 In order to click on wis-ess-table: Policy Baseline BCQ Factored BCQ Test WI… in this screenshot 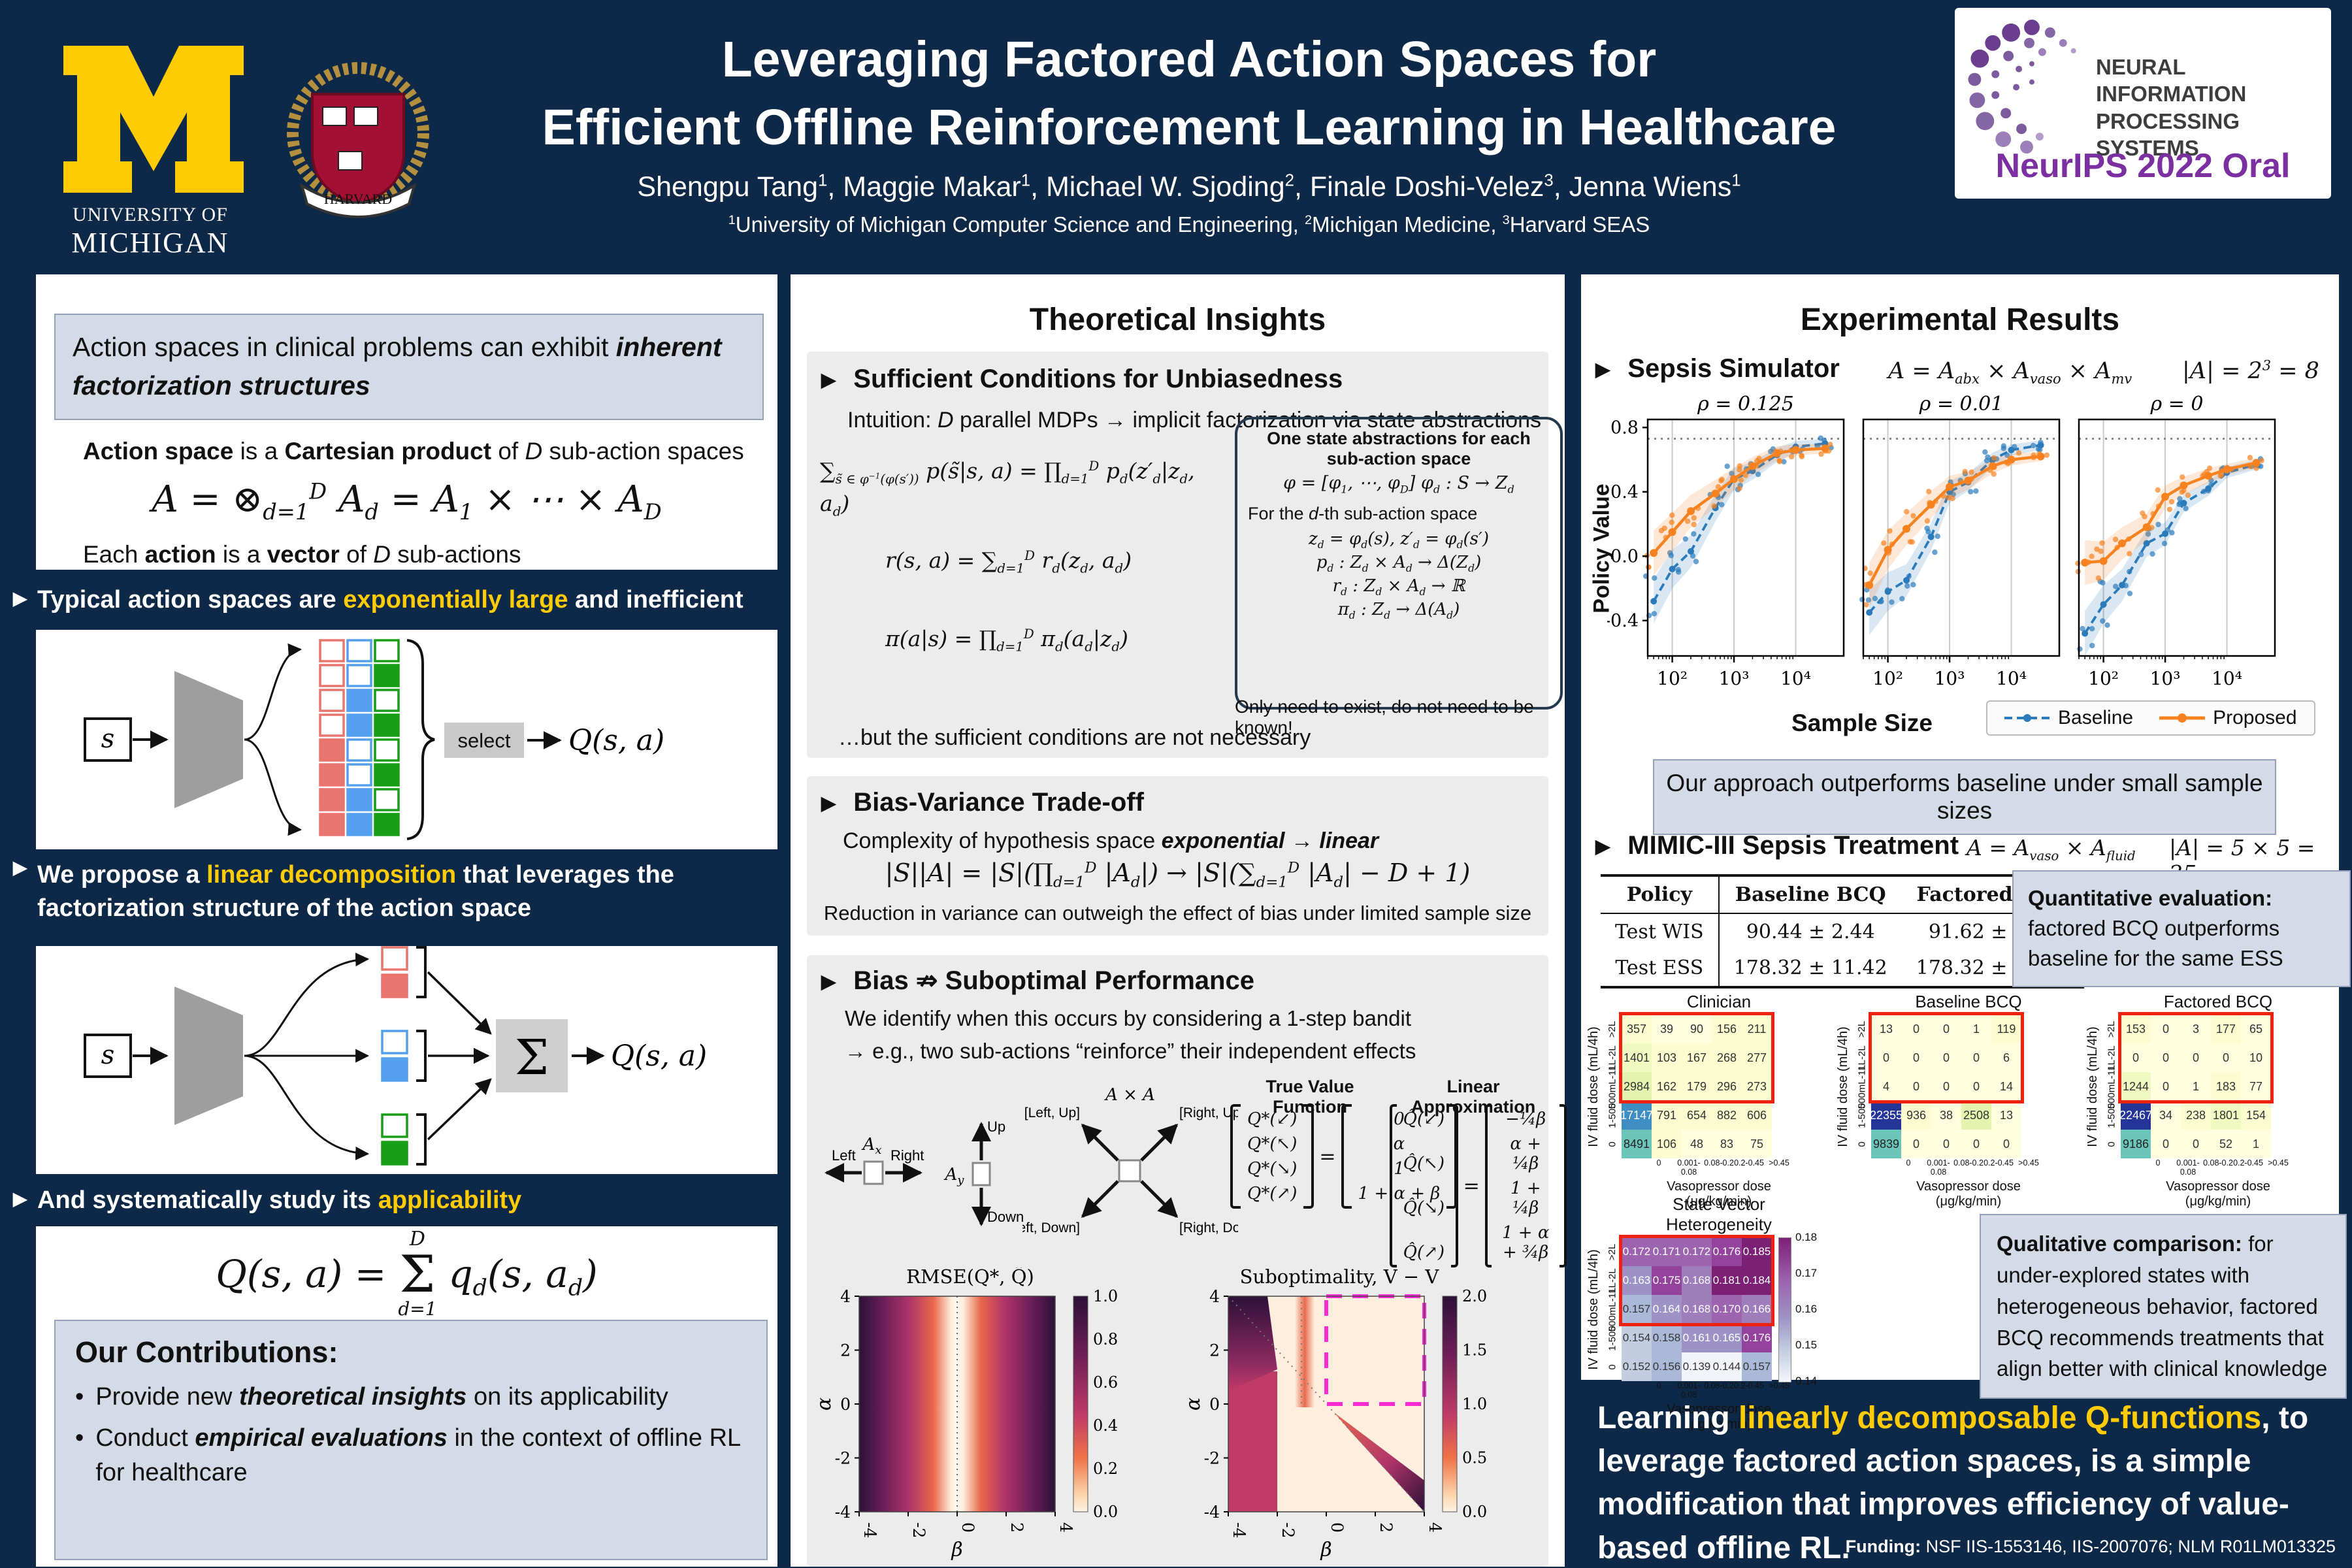, I will do `click(1842, 931)`.